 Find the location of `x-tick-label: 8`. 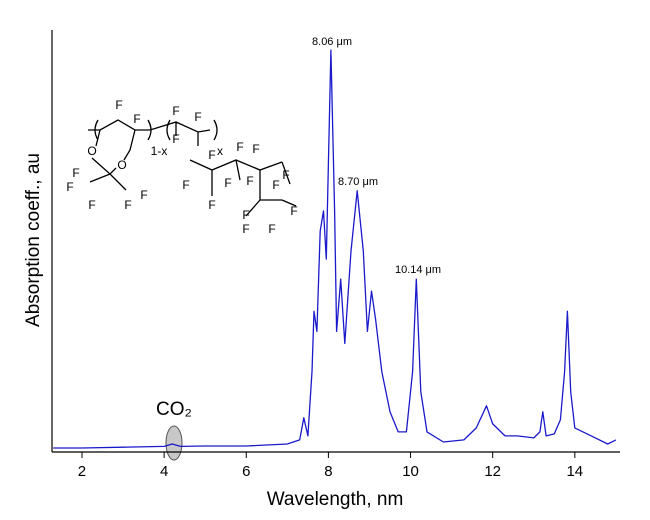

x-tick-label: 8 is located at coordinates (328, 471).